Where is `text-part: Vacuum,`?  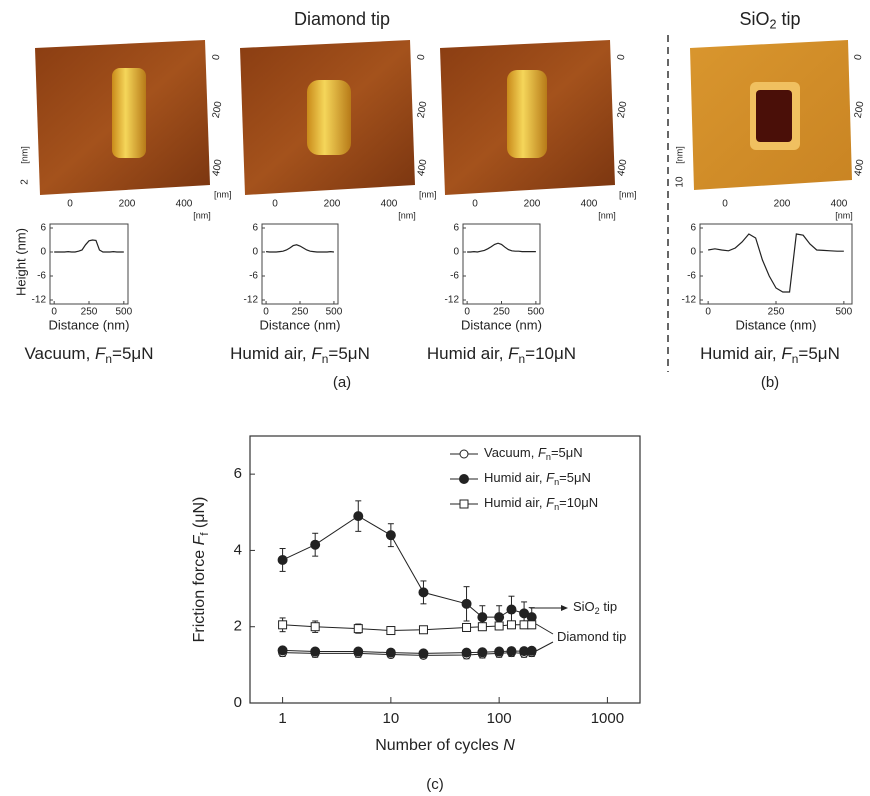 text-part: Vacuum, is located at coordinates (511, 452).